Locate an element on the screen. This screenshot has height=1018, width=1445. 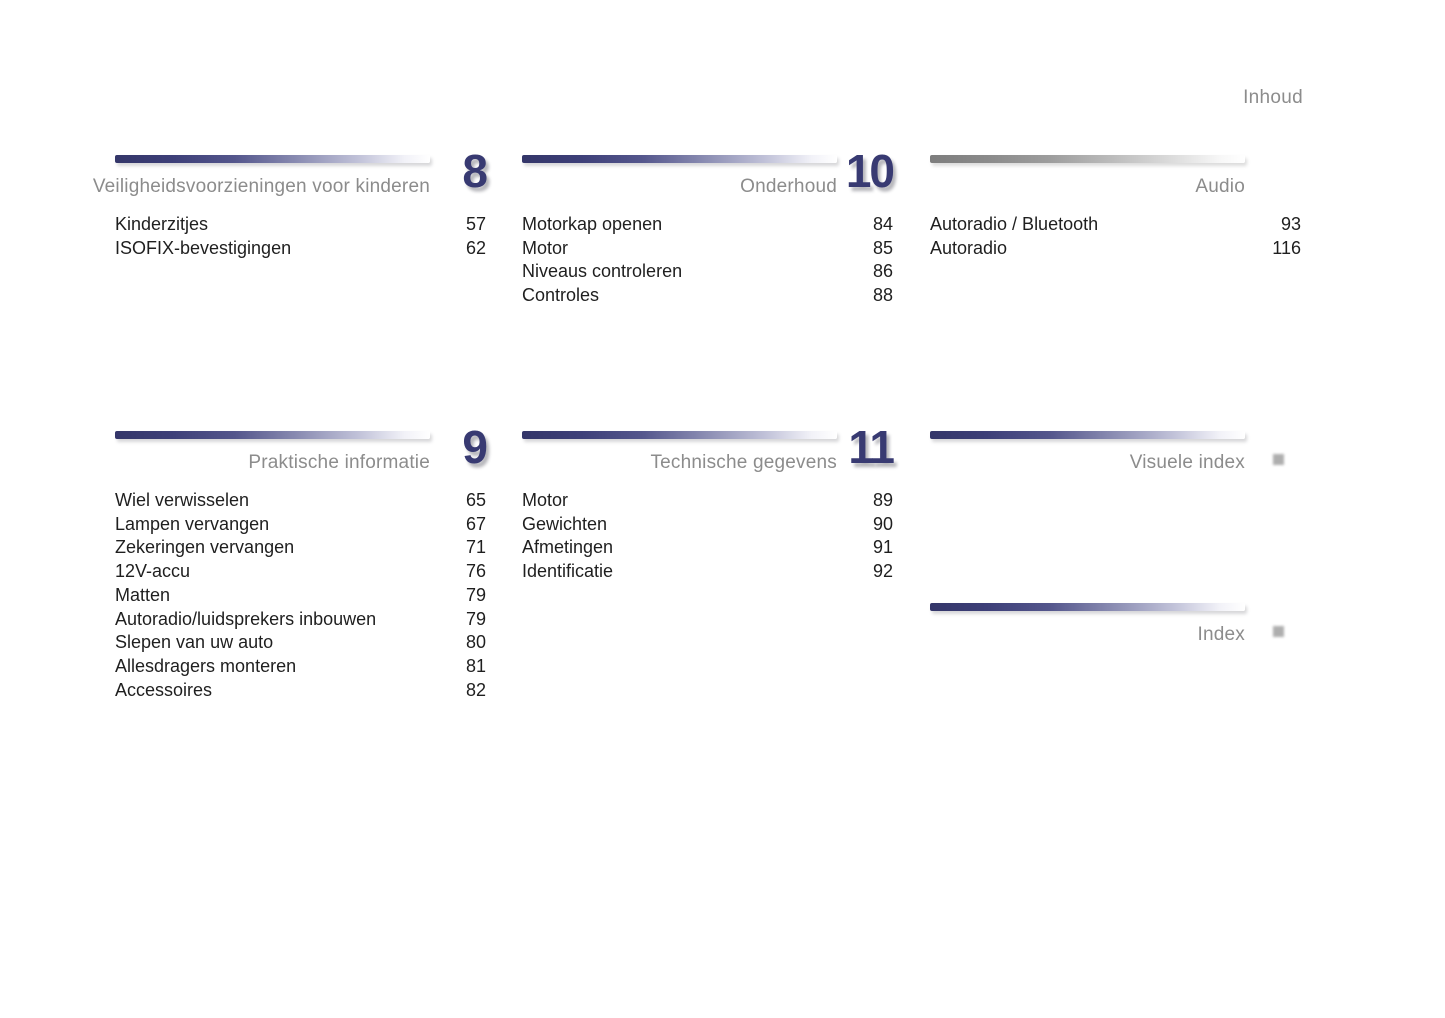
toc-entry-label: Identificatie is located at coordinates (568, 571).